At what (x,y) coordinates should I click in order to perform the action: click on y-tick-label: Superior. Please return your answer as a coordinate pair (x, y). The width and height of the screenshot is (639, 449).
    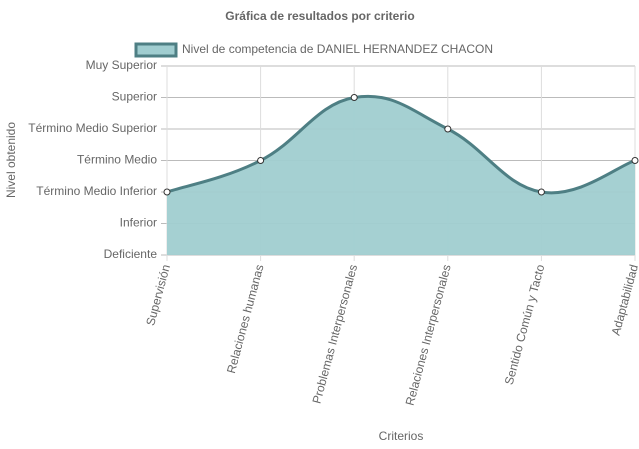
    Looking at the image, I should click on (134, 97).